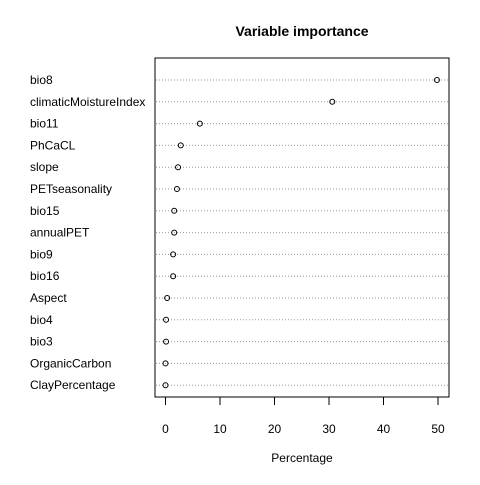 The width and height of the screenshot is (480, 485). What do you see at coordinates (73, 385) in the screenshot?
I see `category-label: ClayPercentage` at bounding box center [73, 385].